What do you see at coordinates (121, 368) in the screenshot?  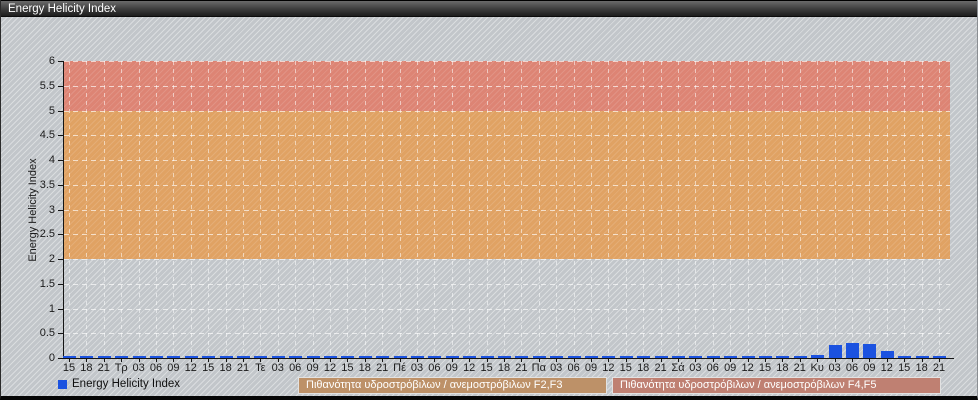 I see `x-tick-label: Τρ` at bounding box center [121, 368].